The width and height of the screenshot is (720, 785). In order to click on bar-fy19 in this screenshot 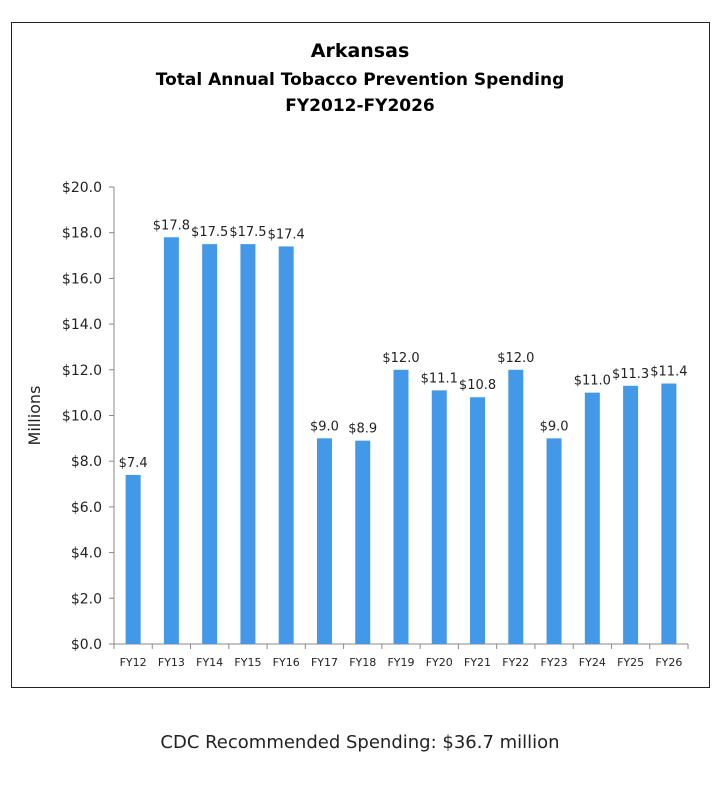, I will do `click(401, 506)`.